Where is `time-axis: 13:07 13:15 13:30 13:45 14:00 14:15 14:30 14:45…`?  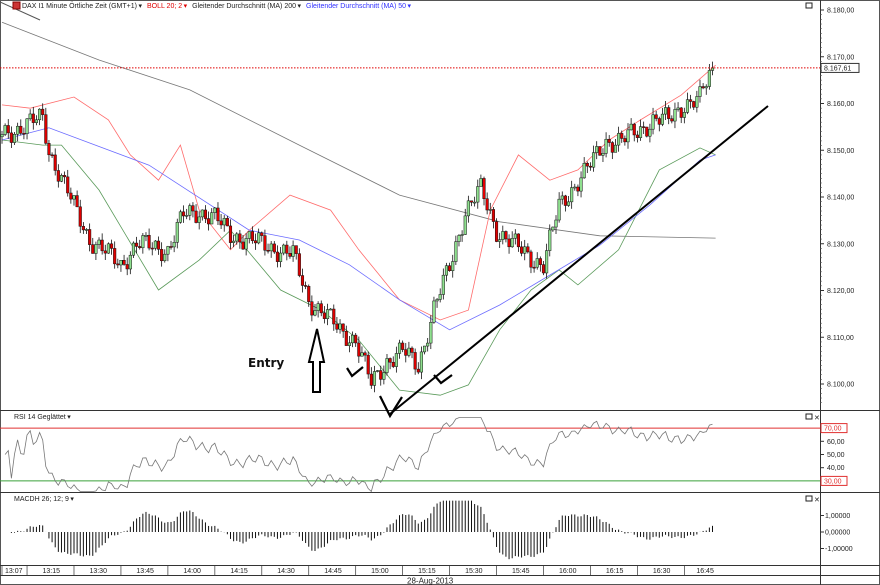 time-axis: 13:07 13:15 13:30 13:45 14:00 14:15 14:30 14:45… is located at coordinates (357, 570).